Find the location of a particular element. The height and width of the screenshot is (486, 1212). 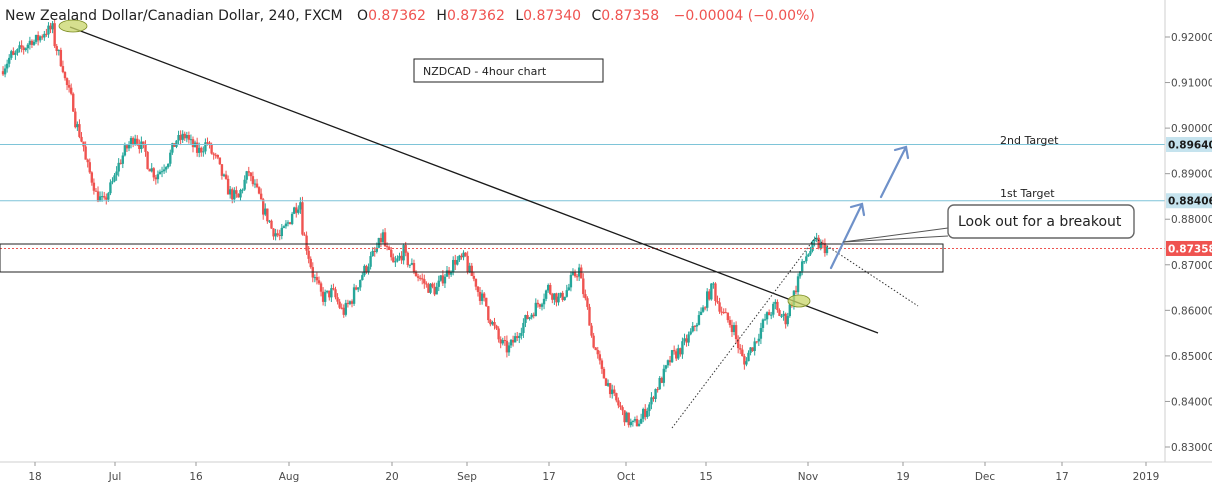

title-box is located at coordinates (508, 70).